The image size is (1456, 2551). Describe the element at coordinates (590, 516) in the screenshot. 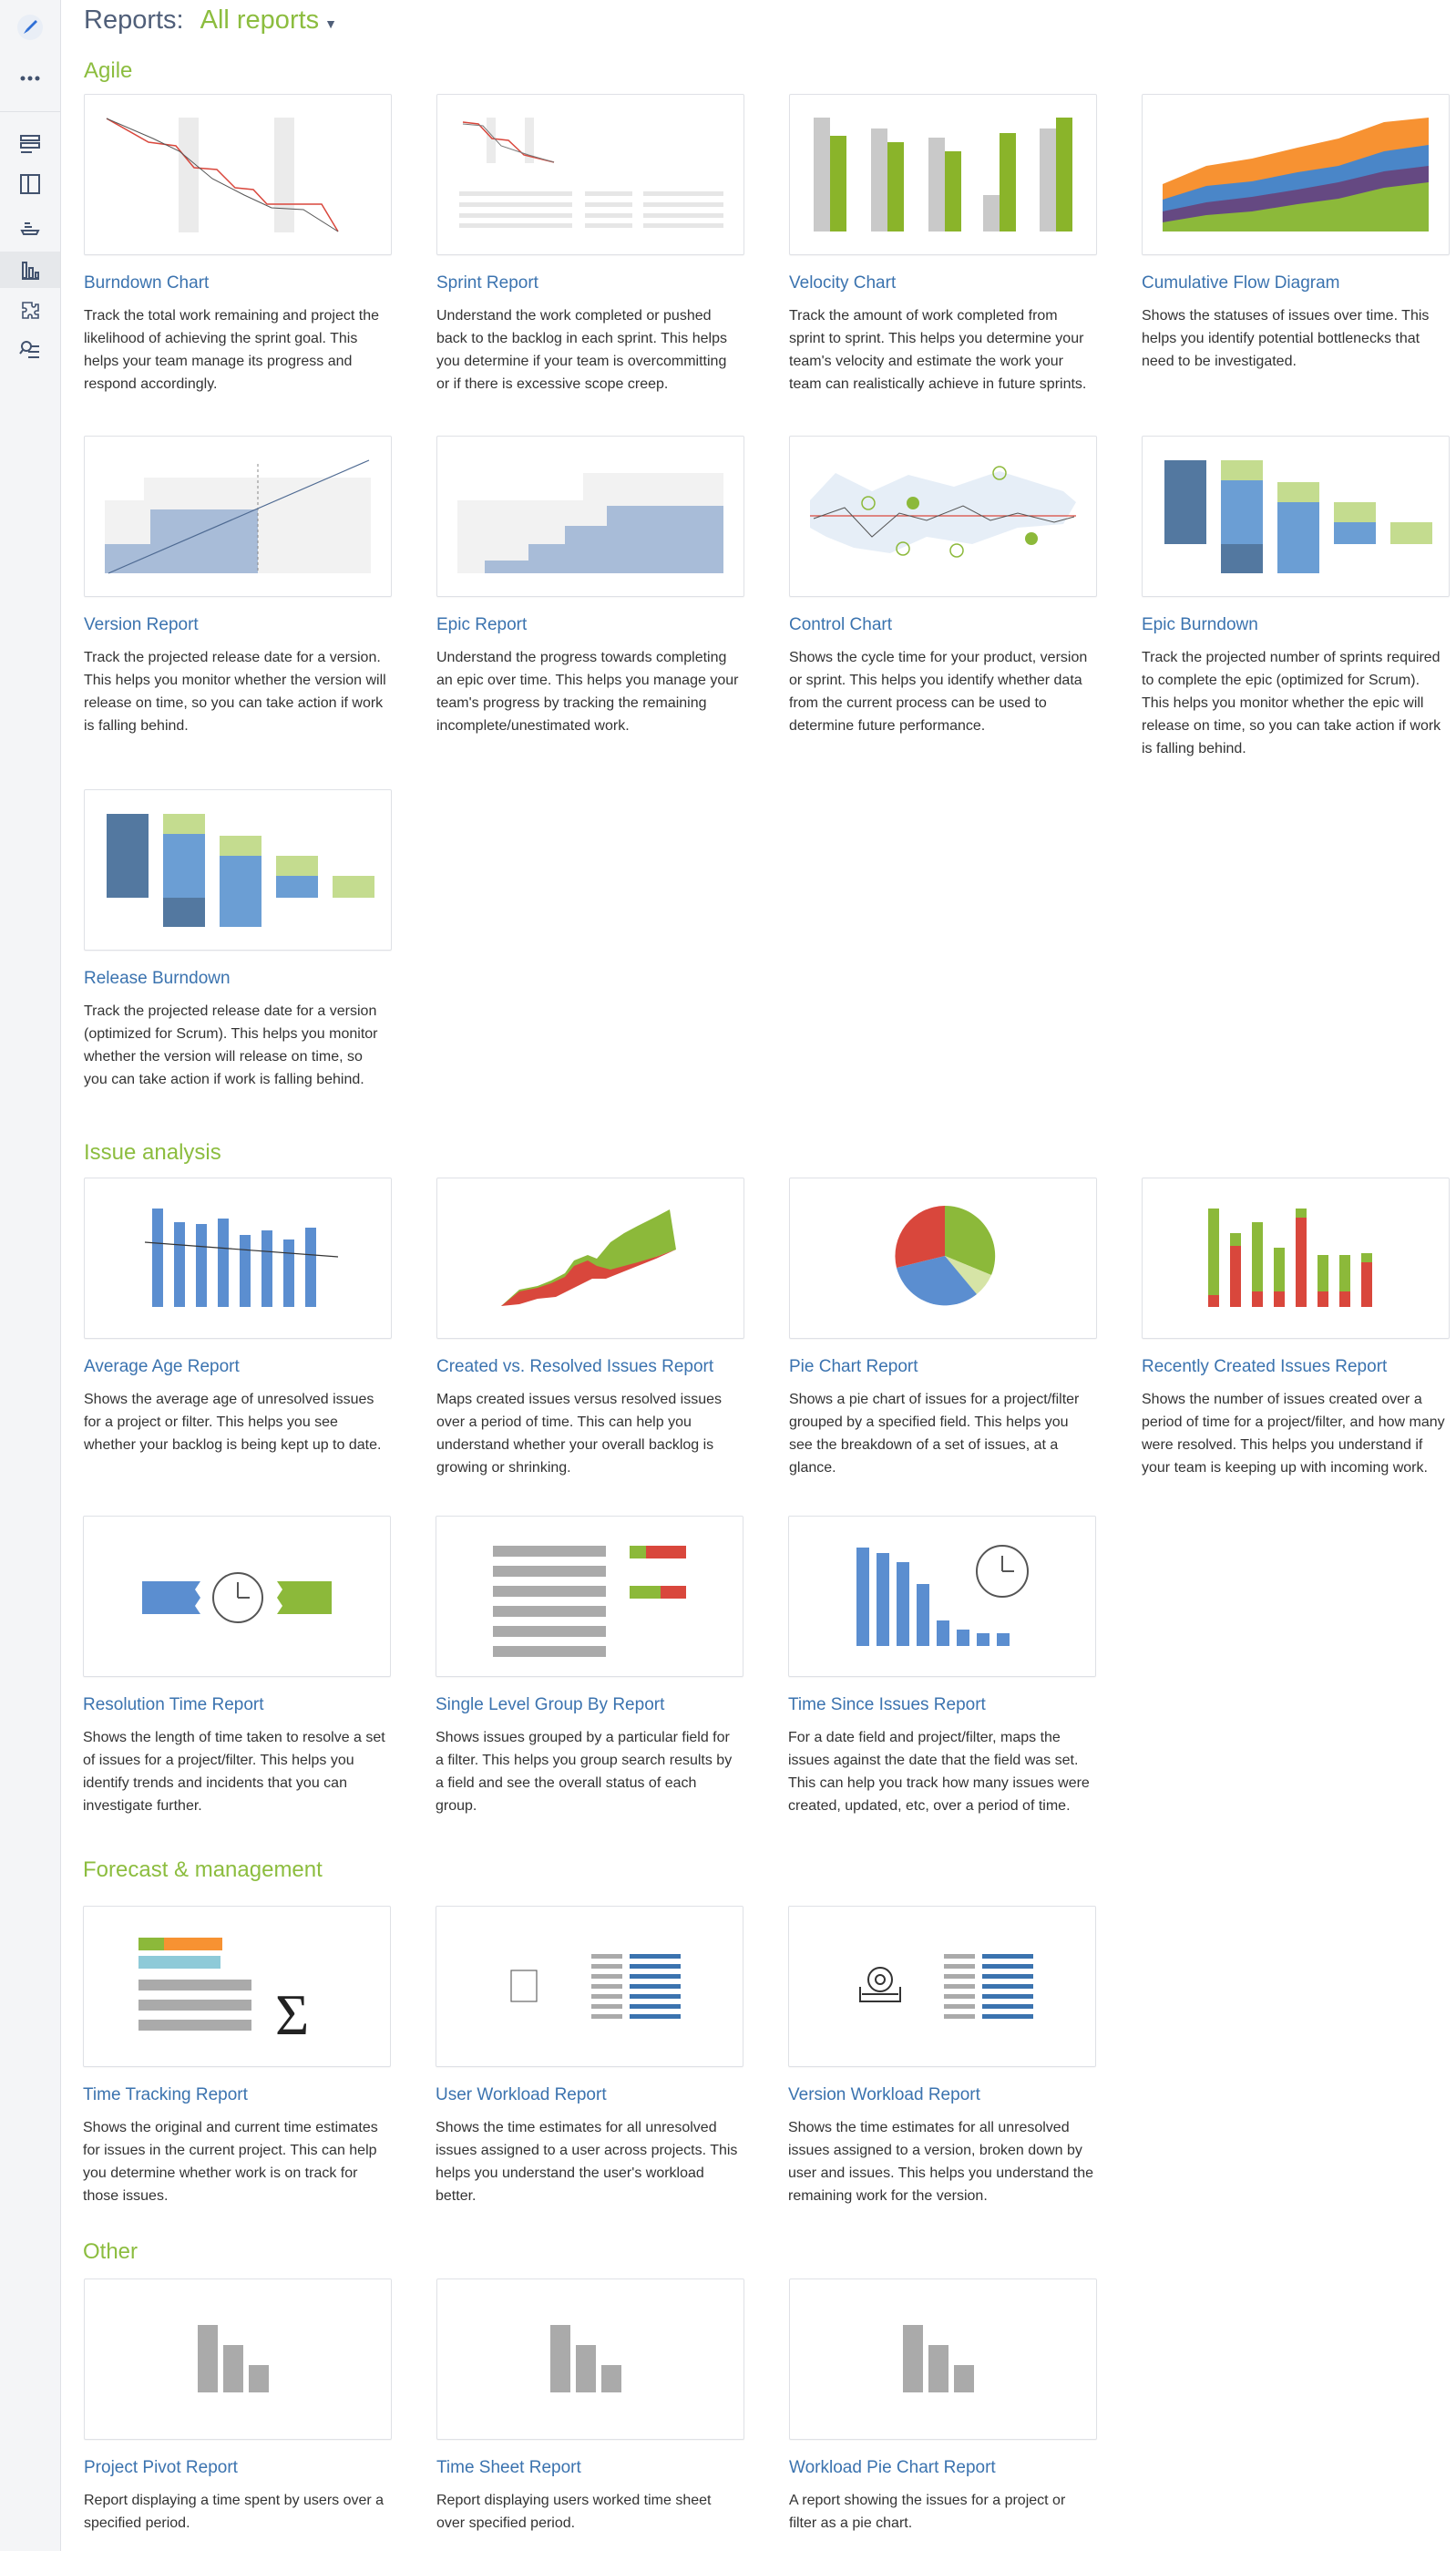

I see `epic-thumbnail` at that location.